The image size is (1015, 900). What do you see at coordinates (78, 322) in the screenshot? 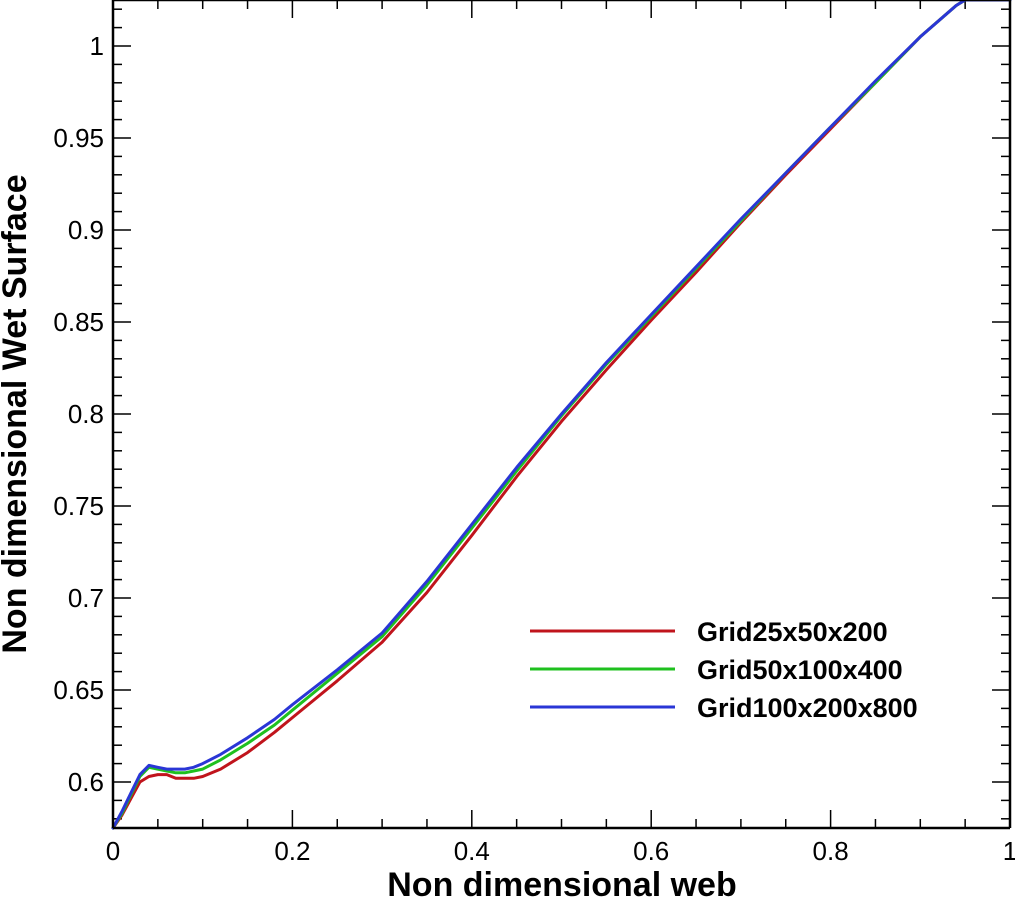
I see `y-tick-label: 0.85` at bounding box center [78, 322].